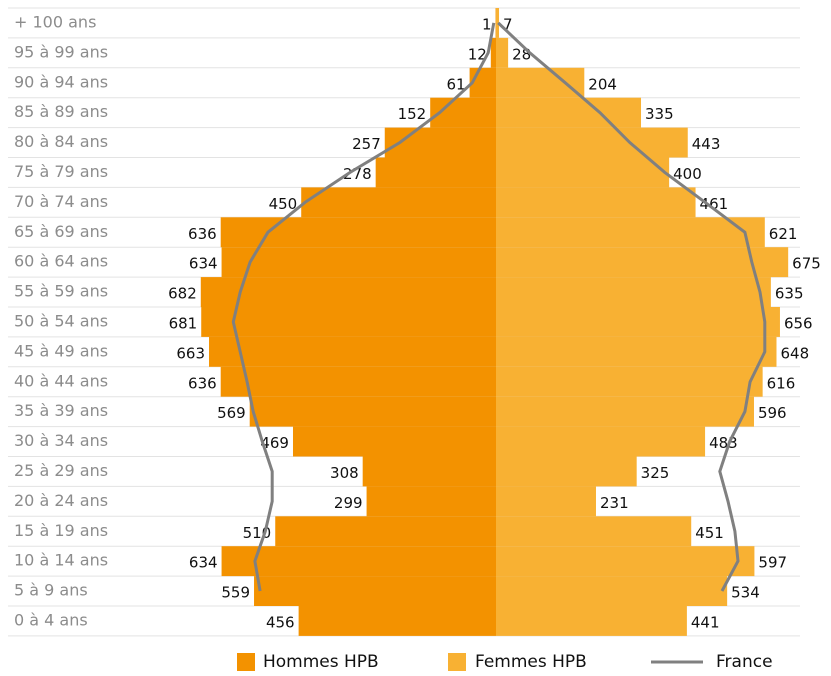 The height and width of the screenshot is (676, 831). Describe the element at coordinates (706, 144) in the screenshot. I see `value-label: 443` at that location.